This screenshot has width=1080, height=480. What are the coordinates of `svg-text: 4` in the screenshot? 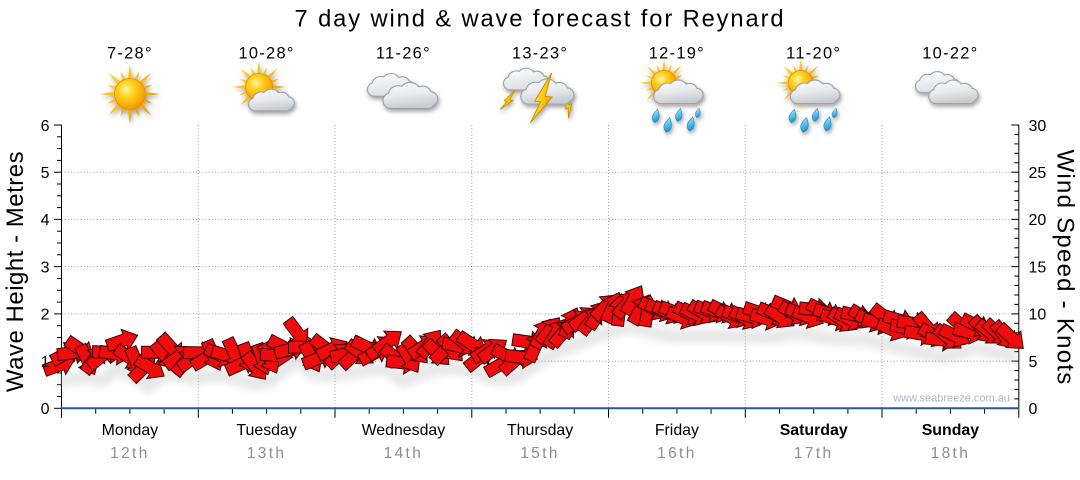 It's located at (45, 220).